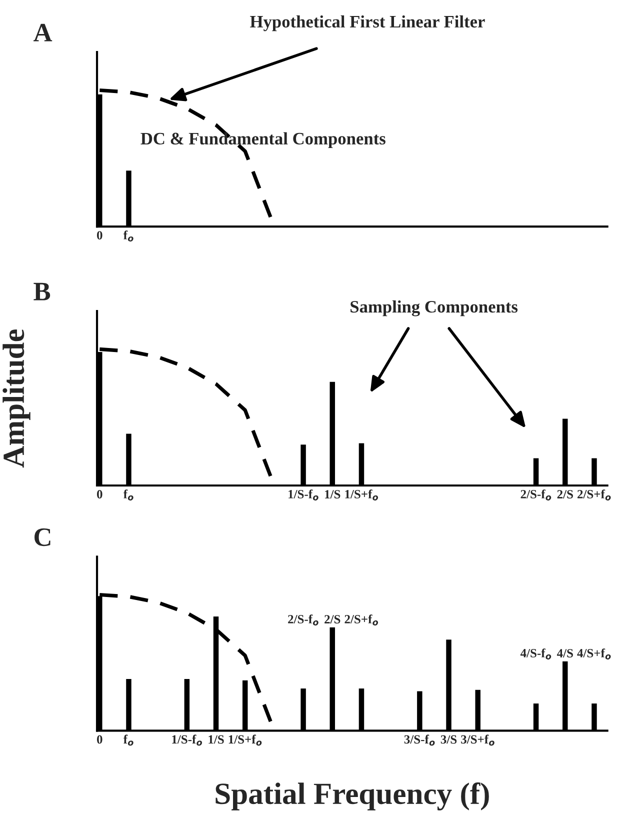 This screenshot has height=819, width=630. What do you see at coordinates (16, 398) in the screenshot?
I see `y-axis-title: Amplitude` at bounding box center [16, 398].